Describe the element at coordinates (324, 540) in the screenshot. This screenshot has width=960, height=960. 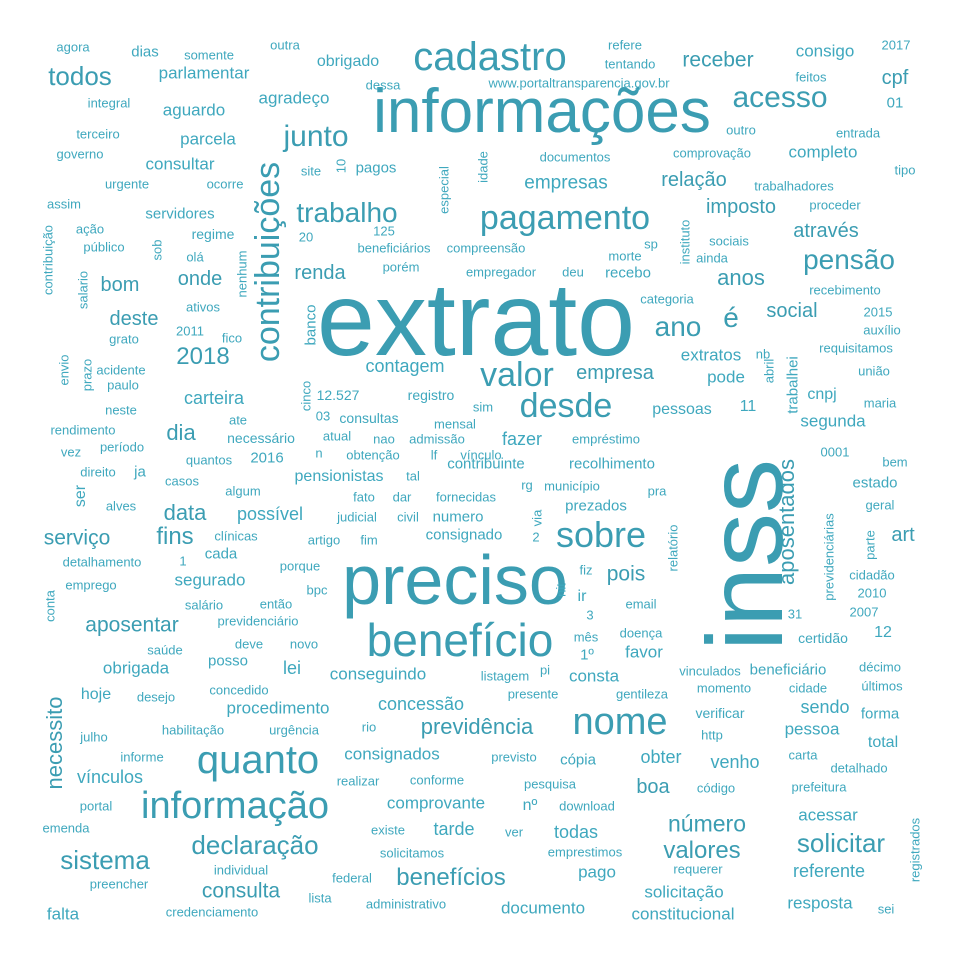
I see `cloud-word: artigo` at that location.